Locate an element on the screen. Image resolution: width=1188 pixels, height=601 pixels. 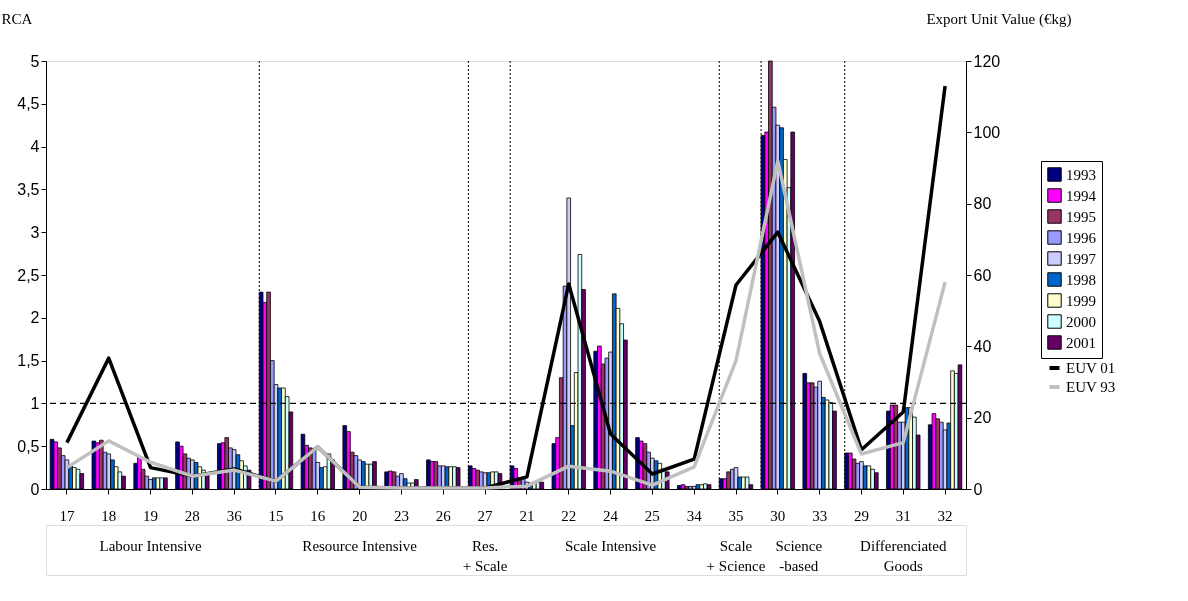
x-tick-label: 27 is located at coordinates (485, 515).